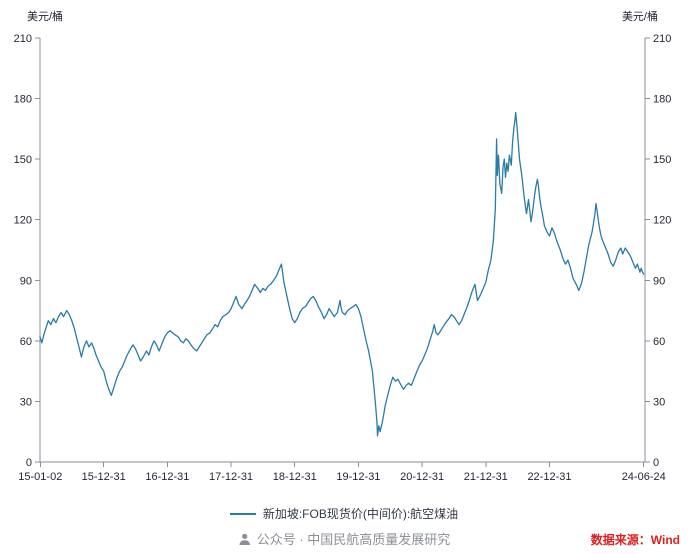 The width and height of the screenshot is (688, 554). I want to click on svg-text: 17-12-31, so click(231, 477).